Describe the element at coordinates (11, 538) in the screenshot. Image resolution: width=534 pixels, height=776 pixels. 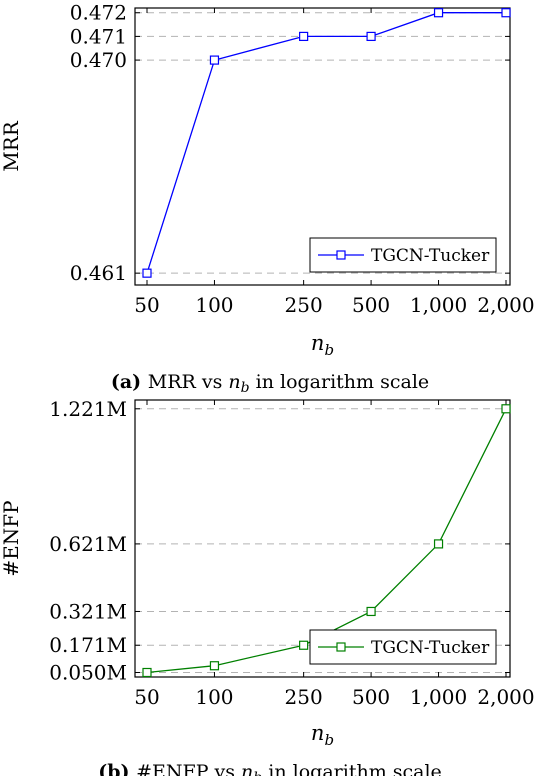
I see `y-axis-label: #ENFP` at that location.